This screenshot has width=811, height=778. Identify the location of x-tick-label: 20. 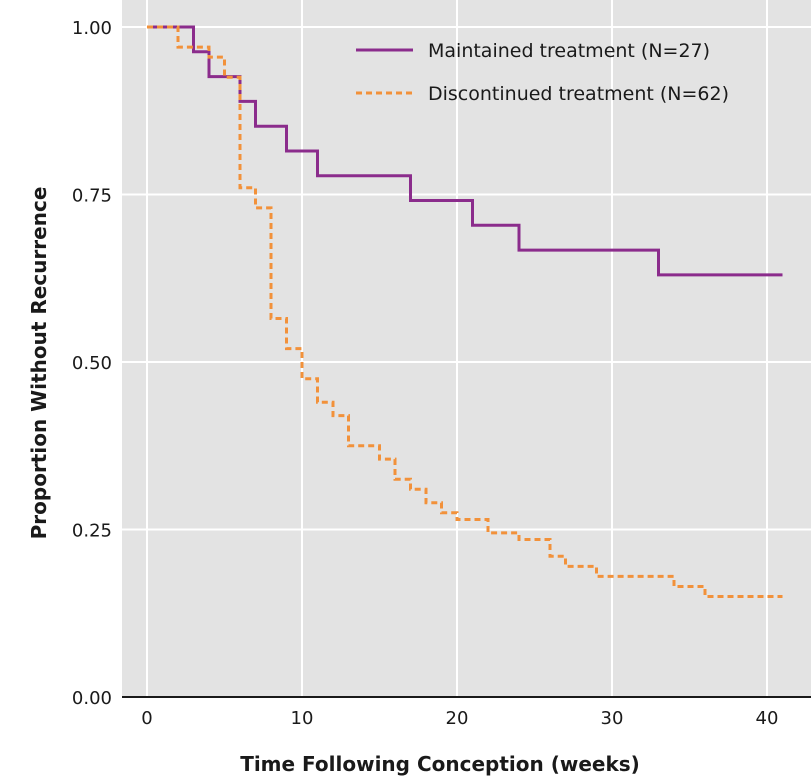
(457, 718).